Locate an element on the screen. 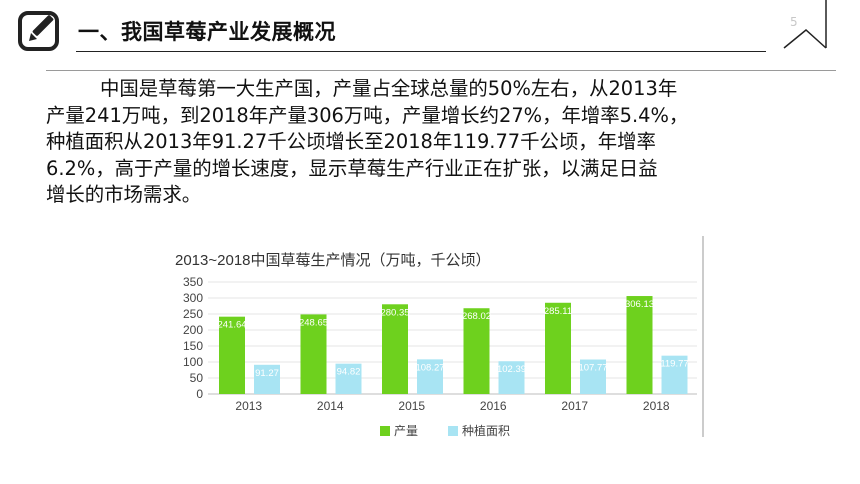  y-tick-label: 350 is located at coordinates (193, 282).